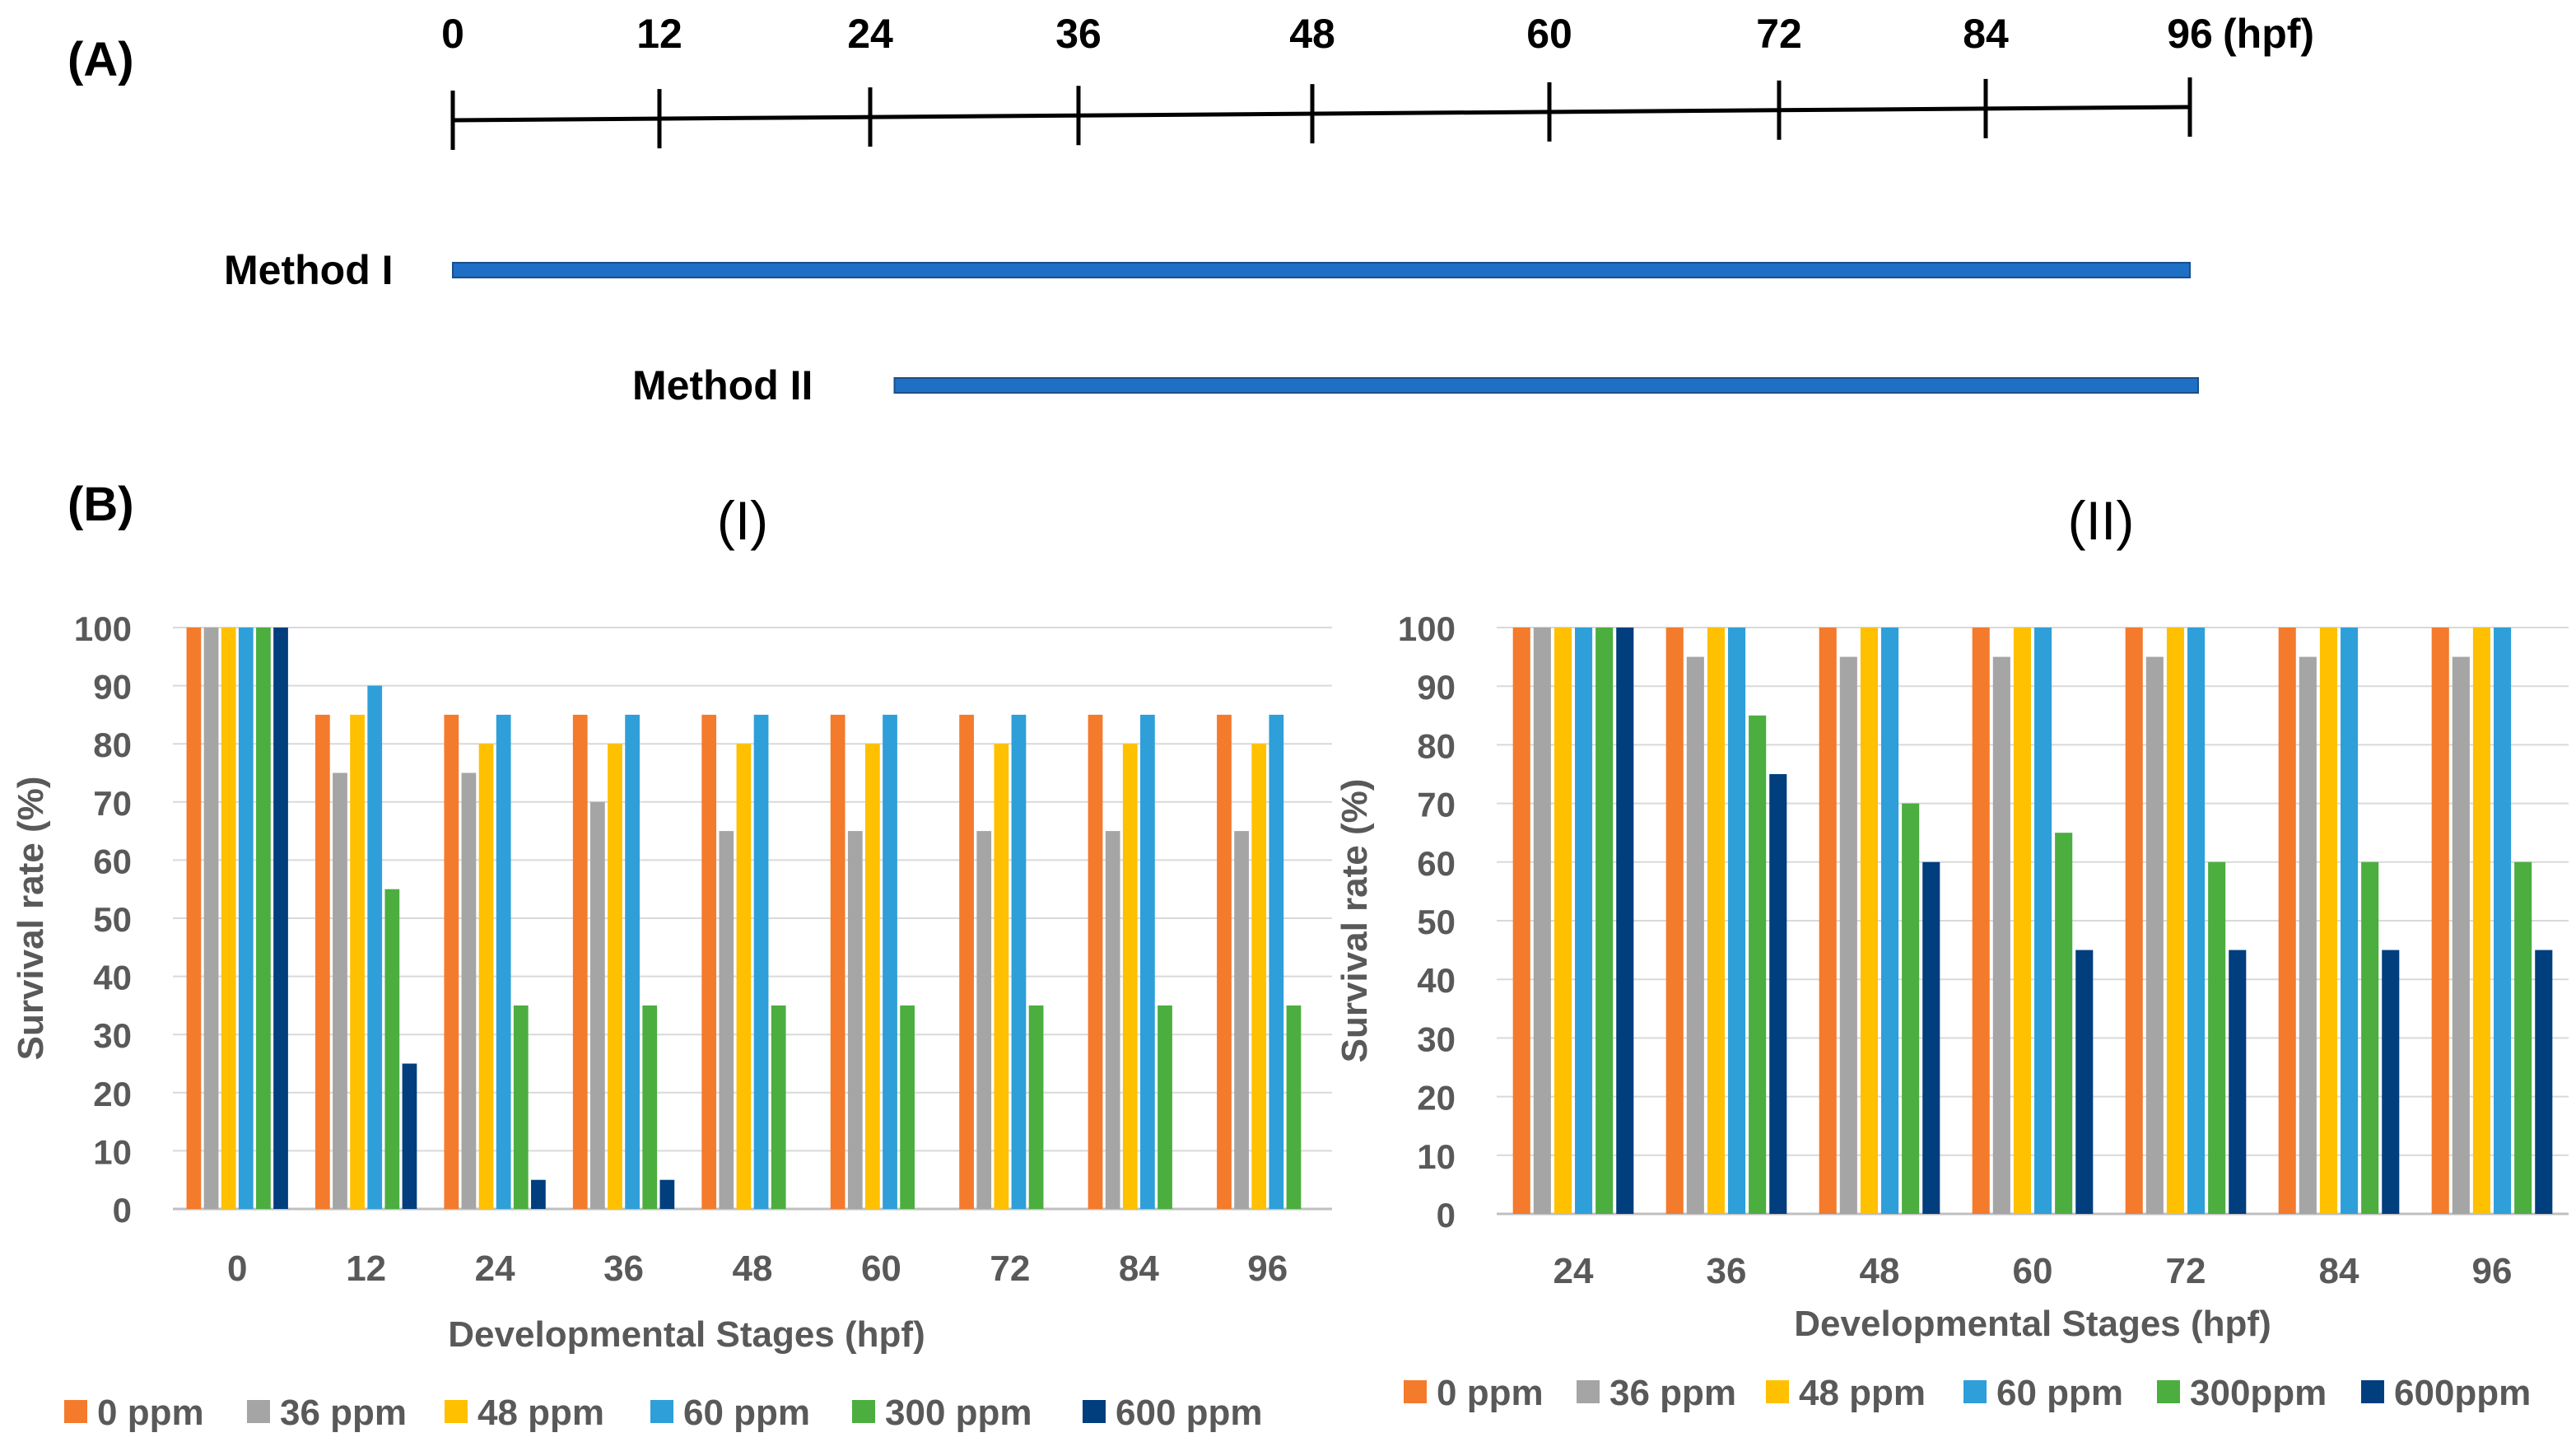  What do you see at coordinates (101, 504) in the screenshot?
I see `panel-b-label: (B)` at bounding box center [101, 504].